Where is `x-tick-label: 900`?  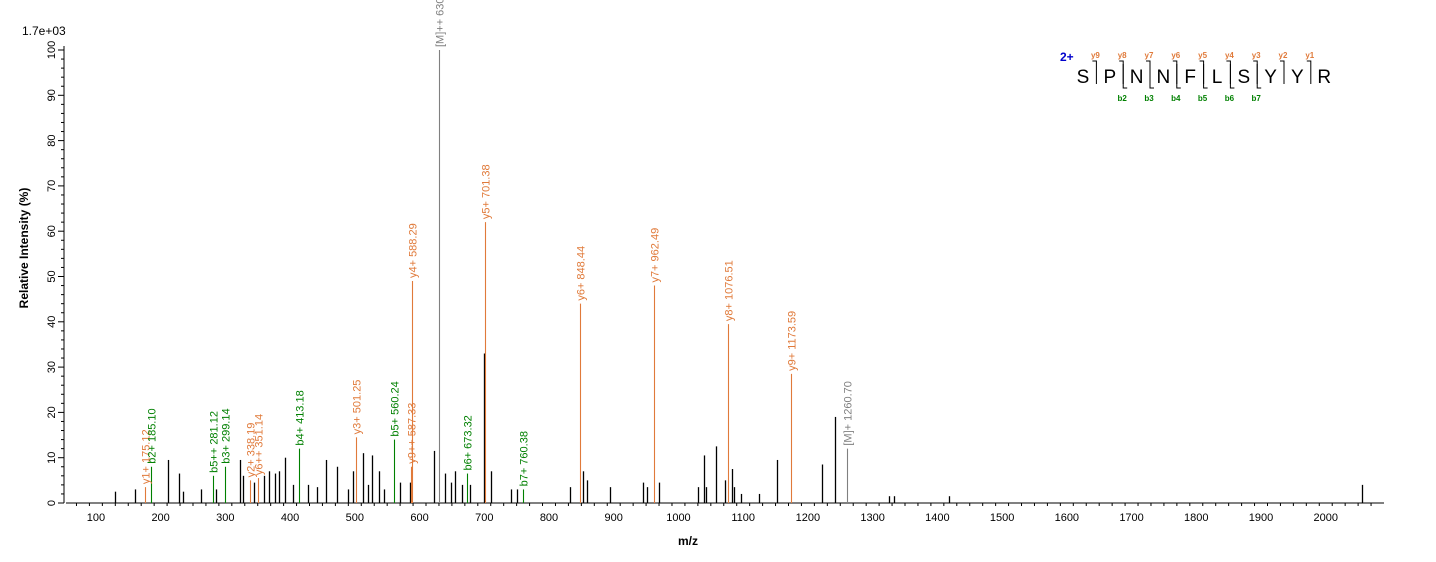 x-tick-label: 900 is located at coordinates (614, 518).